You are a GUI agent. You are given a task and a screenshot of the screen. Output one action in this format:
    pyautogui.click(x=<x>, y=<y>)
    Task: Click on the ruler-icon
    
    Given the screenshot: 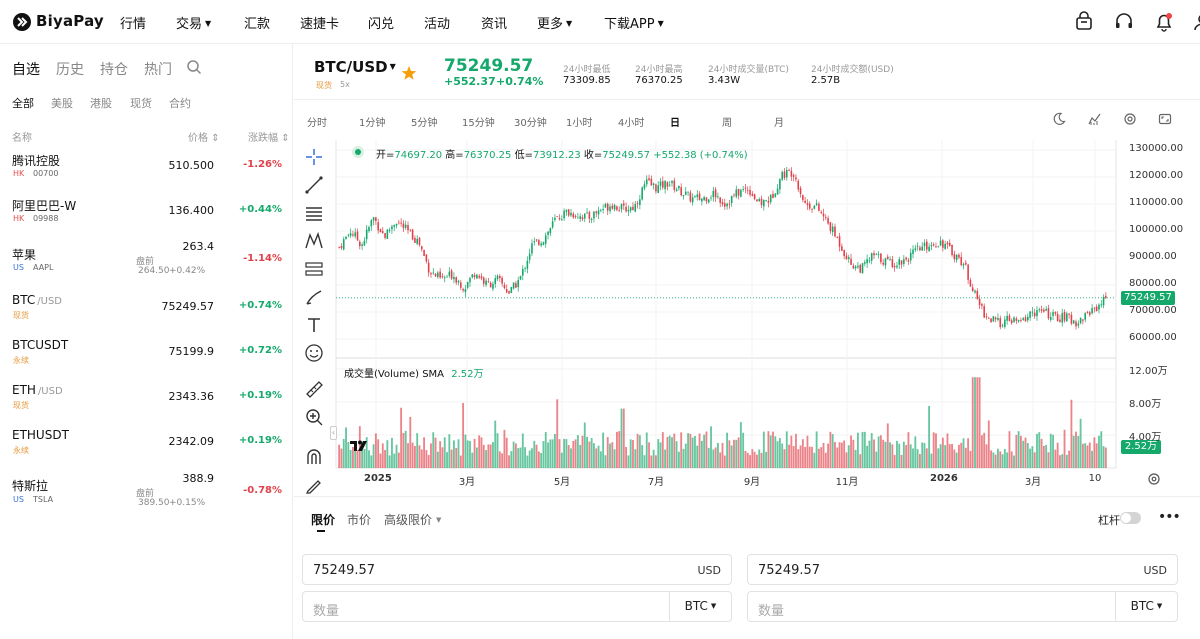 What is the action you would take?
    pyautogui.click(x=314, y=389)
    